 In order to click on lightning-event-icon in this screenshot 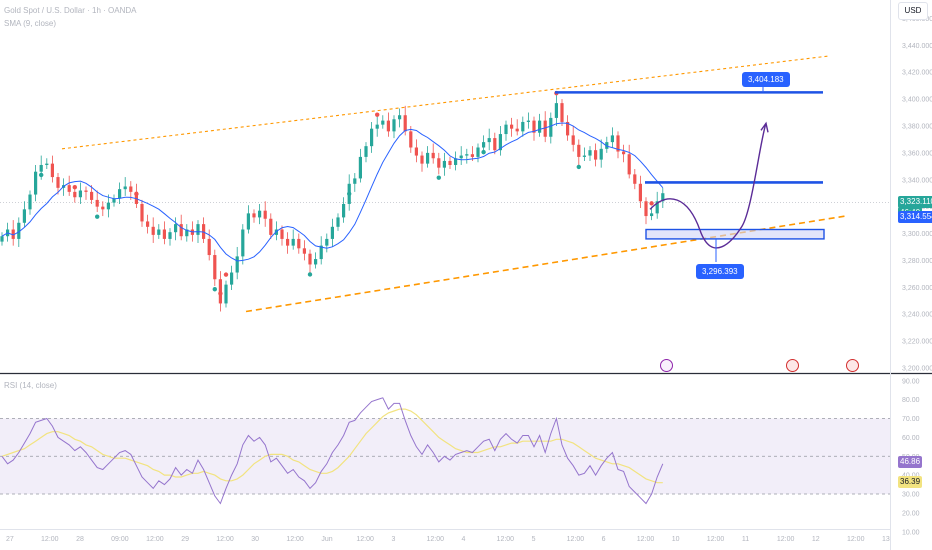, I will do `click(666, 365)`.